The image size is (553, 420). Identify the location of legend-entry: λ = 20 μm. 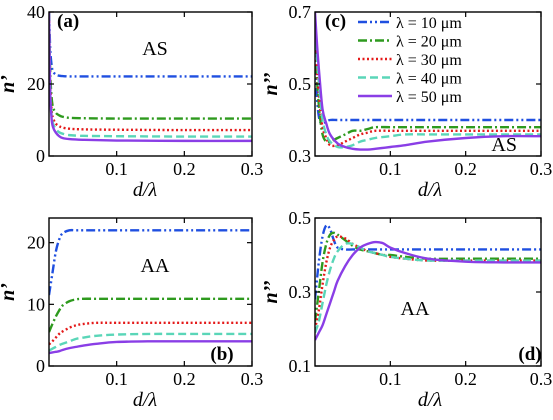
(429, 42).